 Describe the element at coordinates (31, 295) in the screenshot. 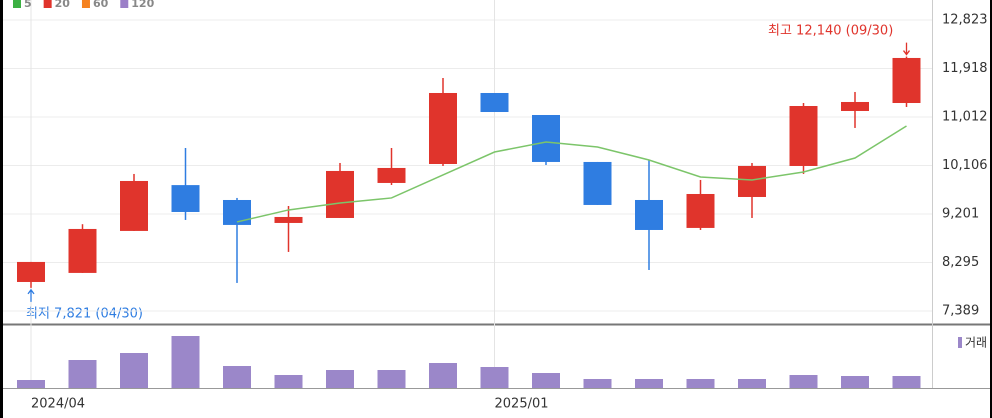

I see `low-arrow` at that location.